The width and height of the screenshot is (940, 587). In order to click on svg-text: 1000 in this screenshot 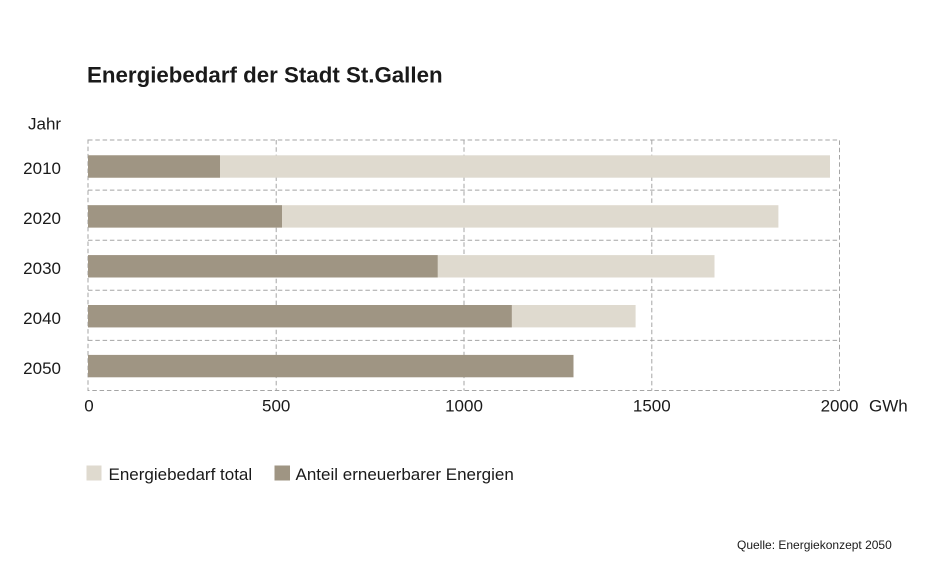, I will do `click(464, 406)`.